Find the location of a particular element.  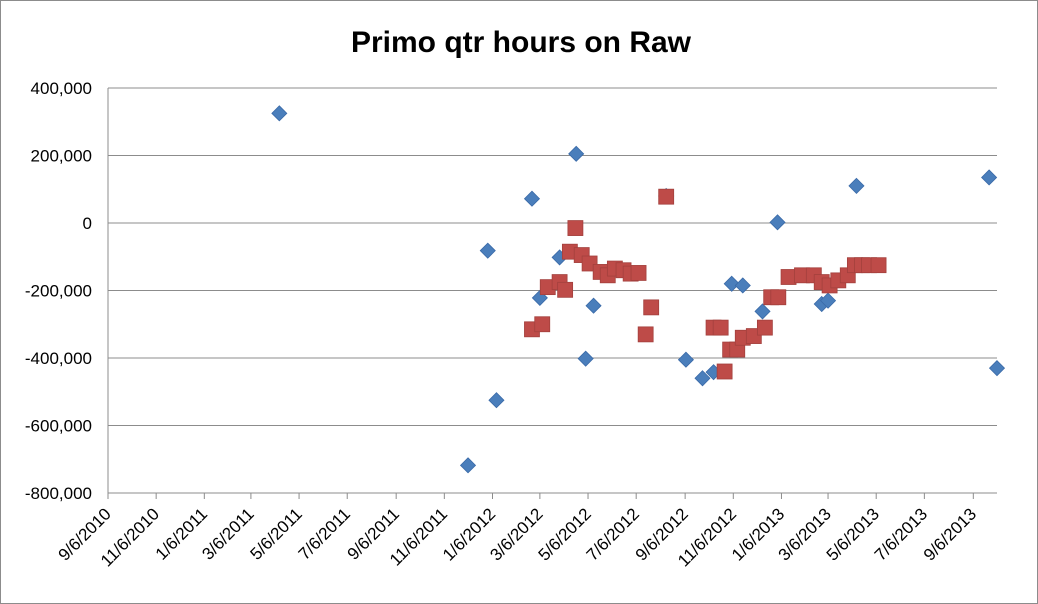

x-tick-label: 7/6/2011 is located at coordinates (324, 533).